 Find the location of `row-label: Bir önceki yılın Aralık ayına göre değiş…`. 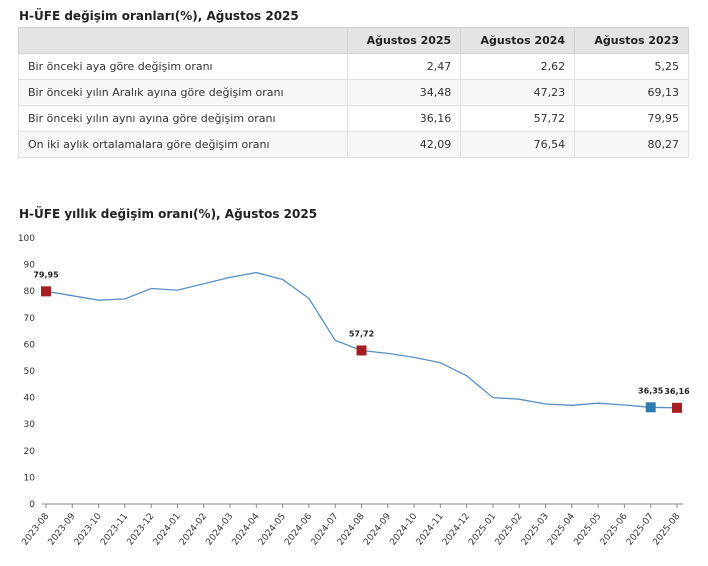

row-label: Bir önceki yılın Aralık ayına göre değiş… is located at coordinates (183, 92).